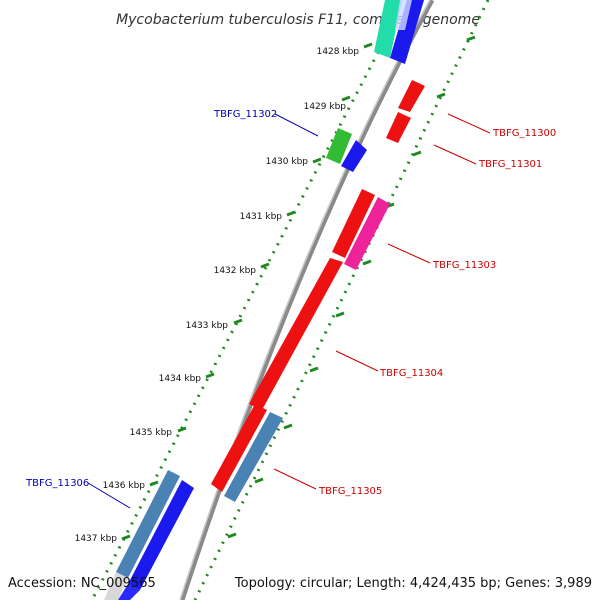 The image size is (600, 600). I want to click on gene-tbfg-11302-green, so click(339, 146).